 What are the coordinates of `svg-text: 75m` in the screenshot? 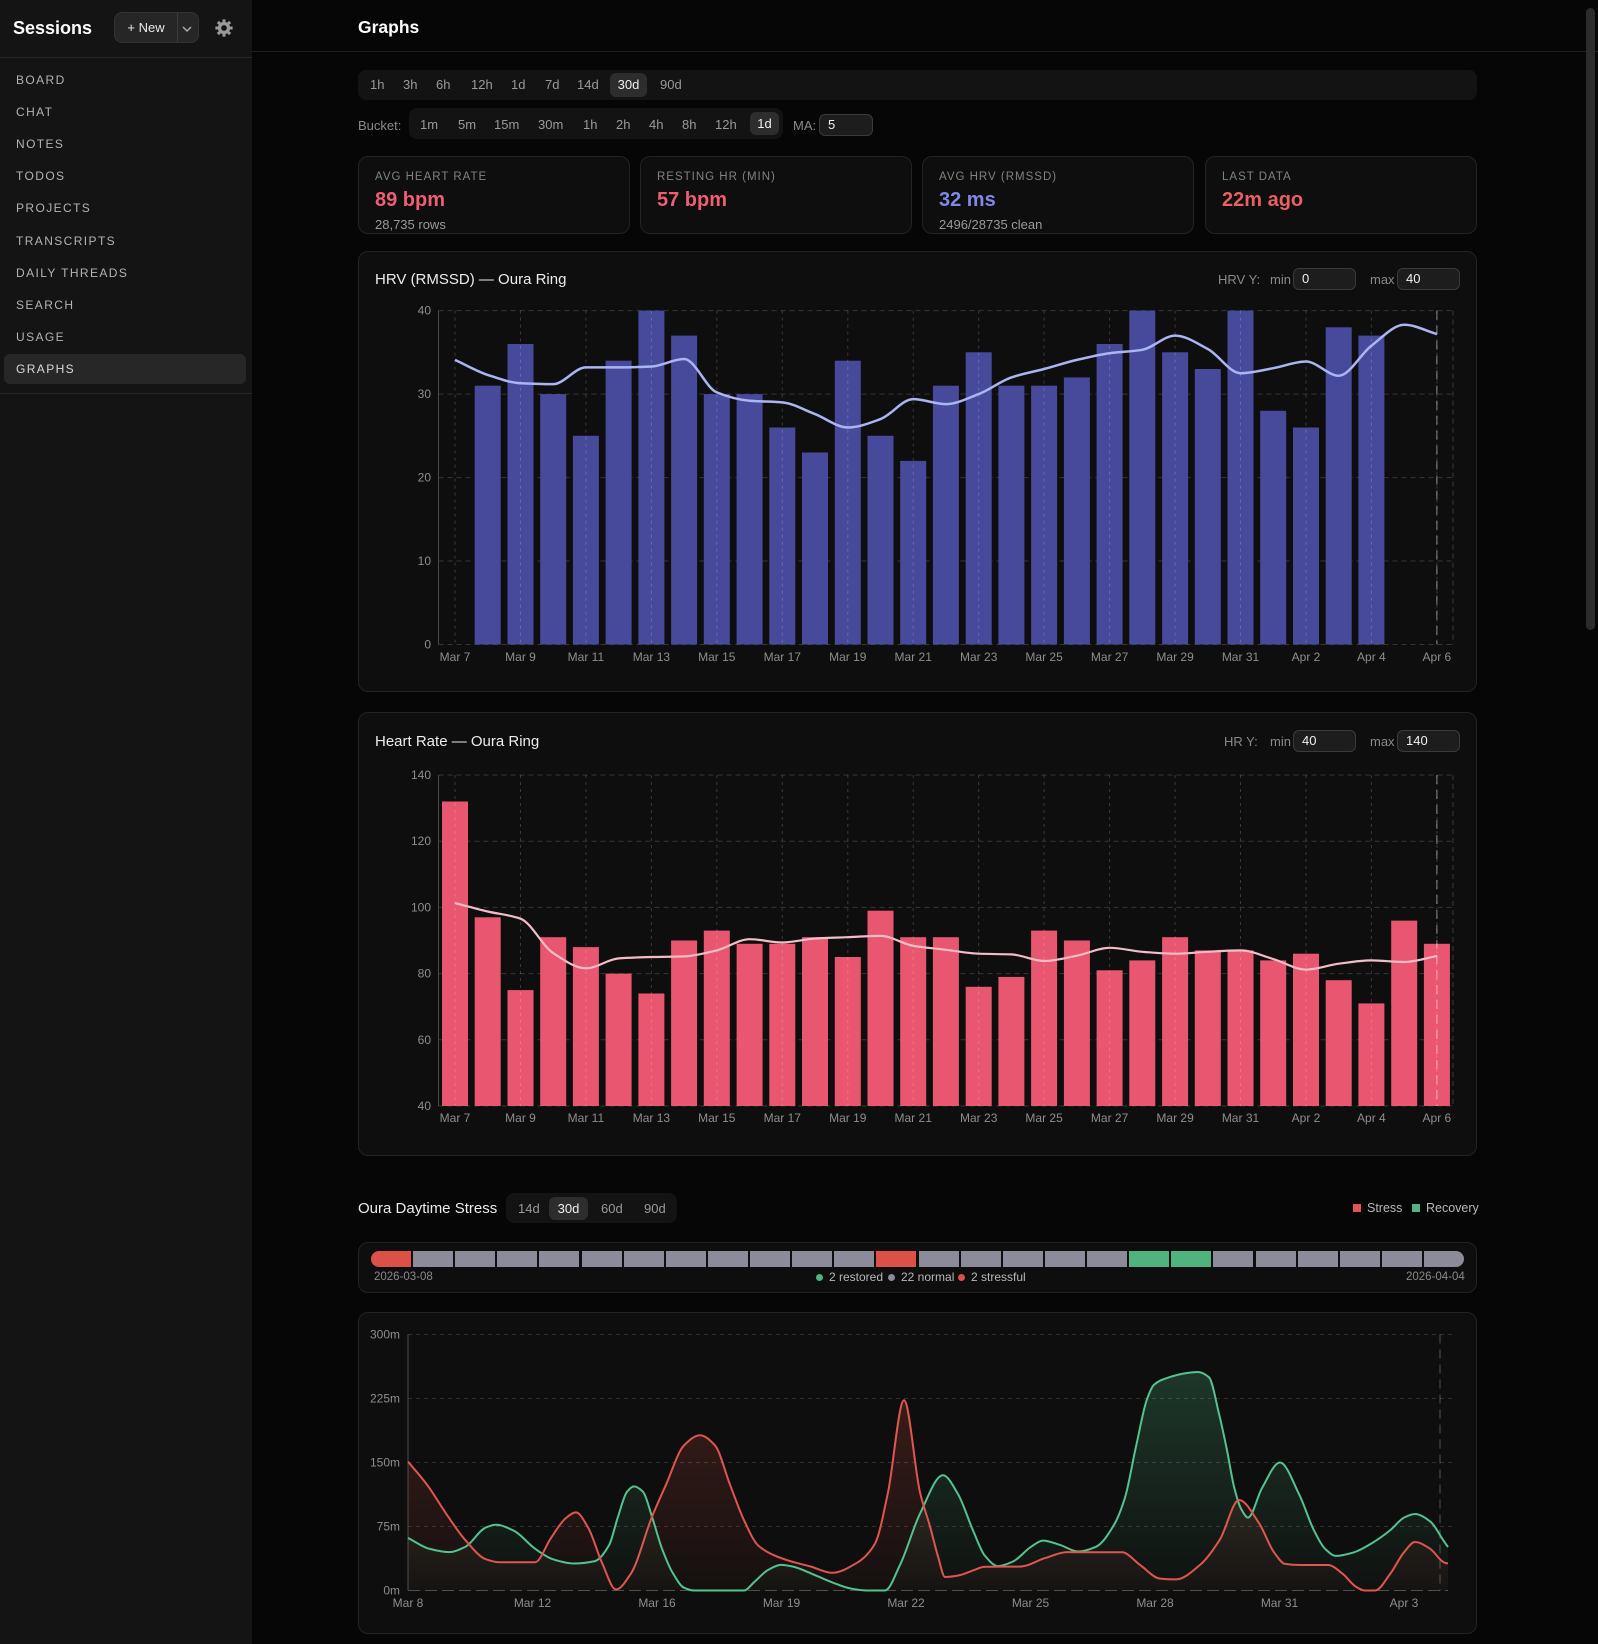 It's located at (388, 1527).